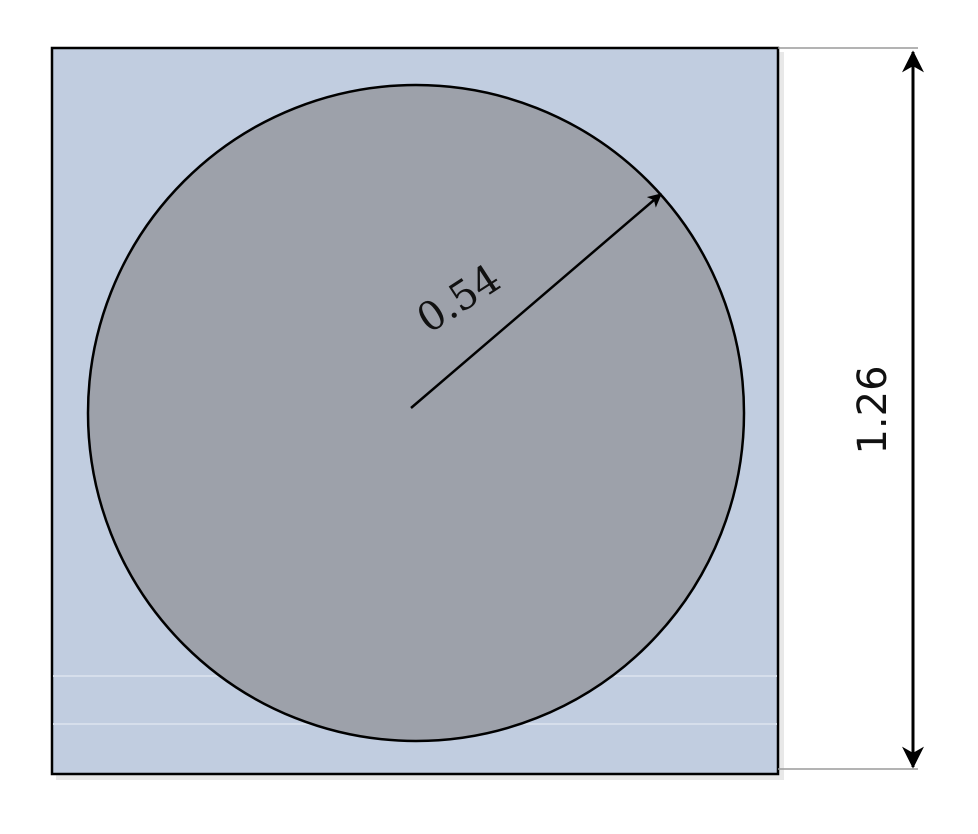 Image resolution: width=978 pixels, height=834 pixels. Describe the element at coordinates (536, 301) in the screenshot. I see `radius-arrow` at that location.